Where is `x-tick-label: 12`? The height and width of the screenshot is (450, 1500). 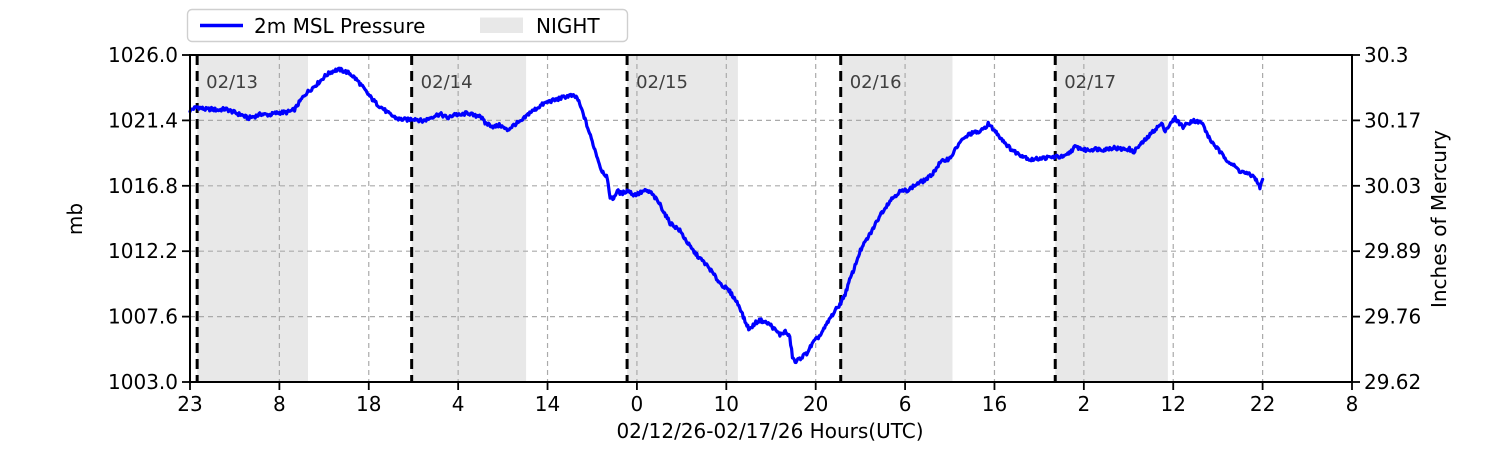 x-tick-label: 12 is located at coordinates (1173, 404).